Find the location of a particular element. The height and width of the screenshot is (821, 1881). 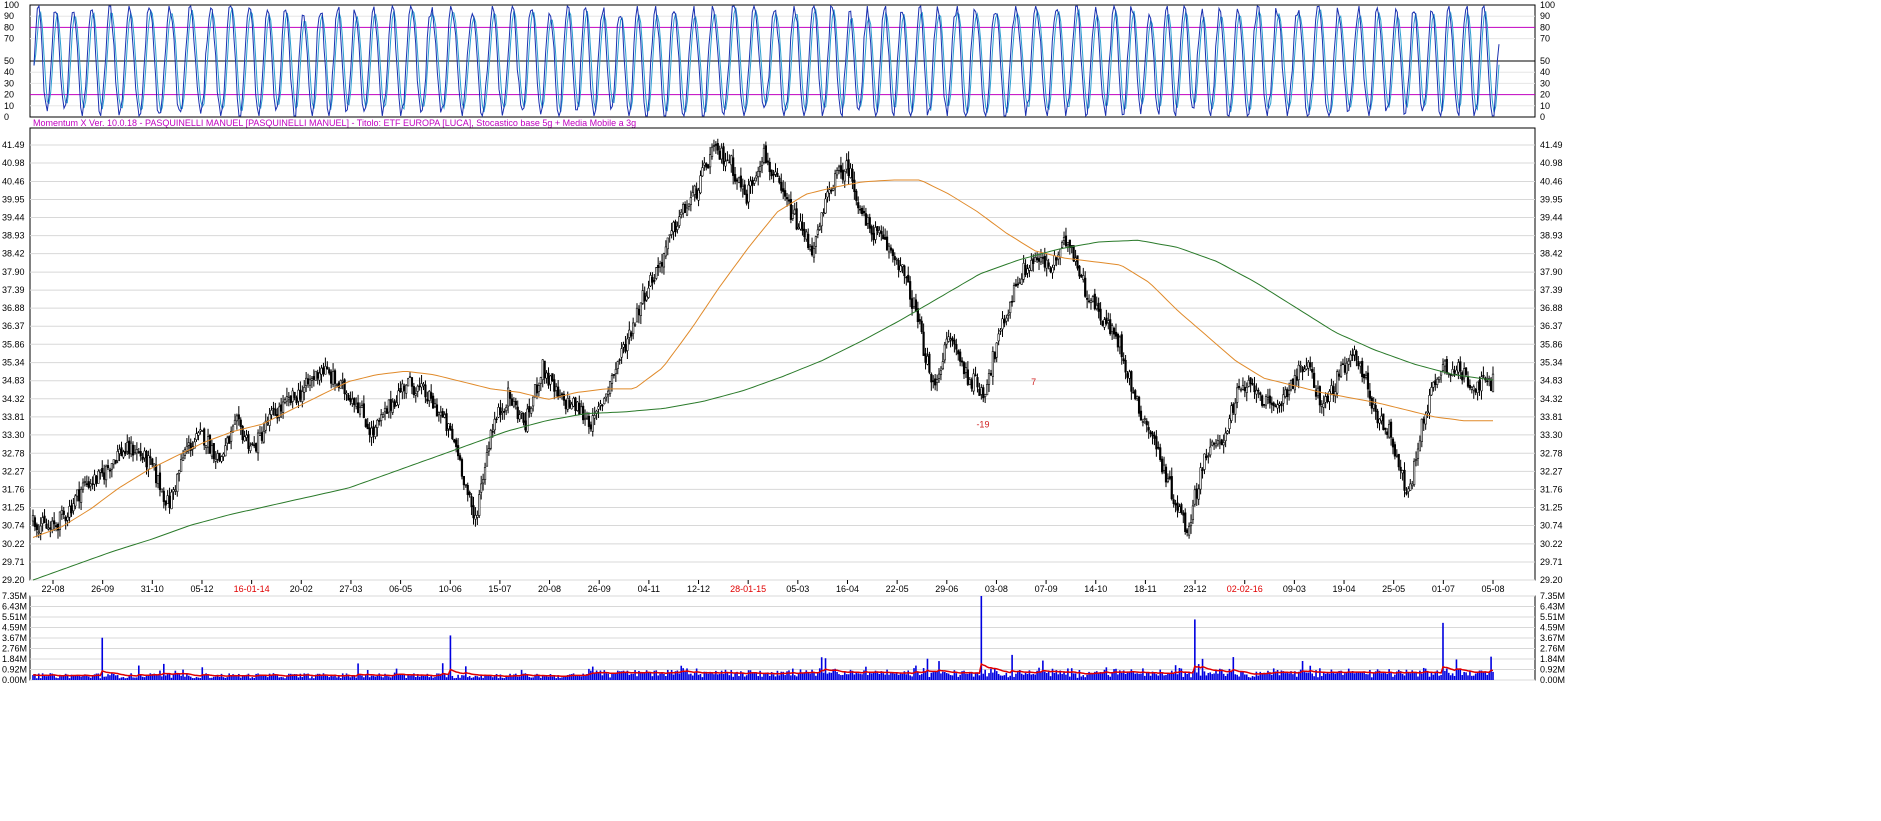

date-tick-label: 15-07 is located at coordinates (499, 589).